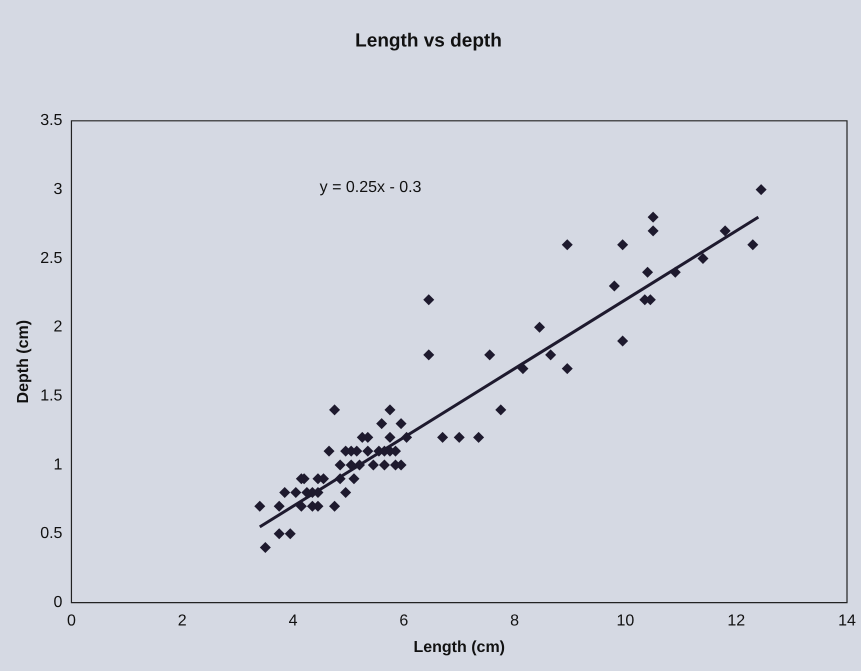  What do you see at coordinates (182, 621) in the screenshot?
I see `x-tick-label: 2` at bounding box center [182, 621].